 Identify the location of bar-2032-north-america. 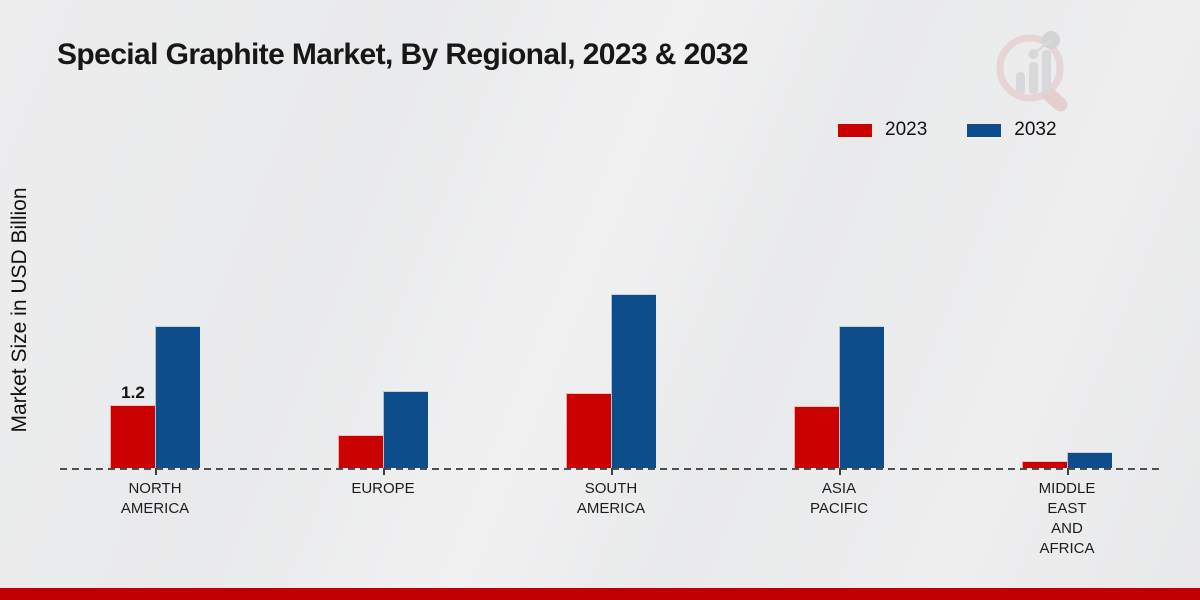
(177, 396).